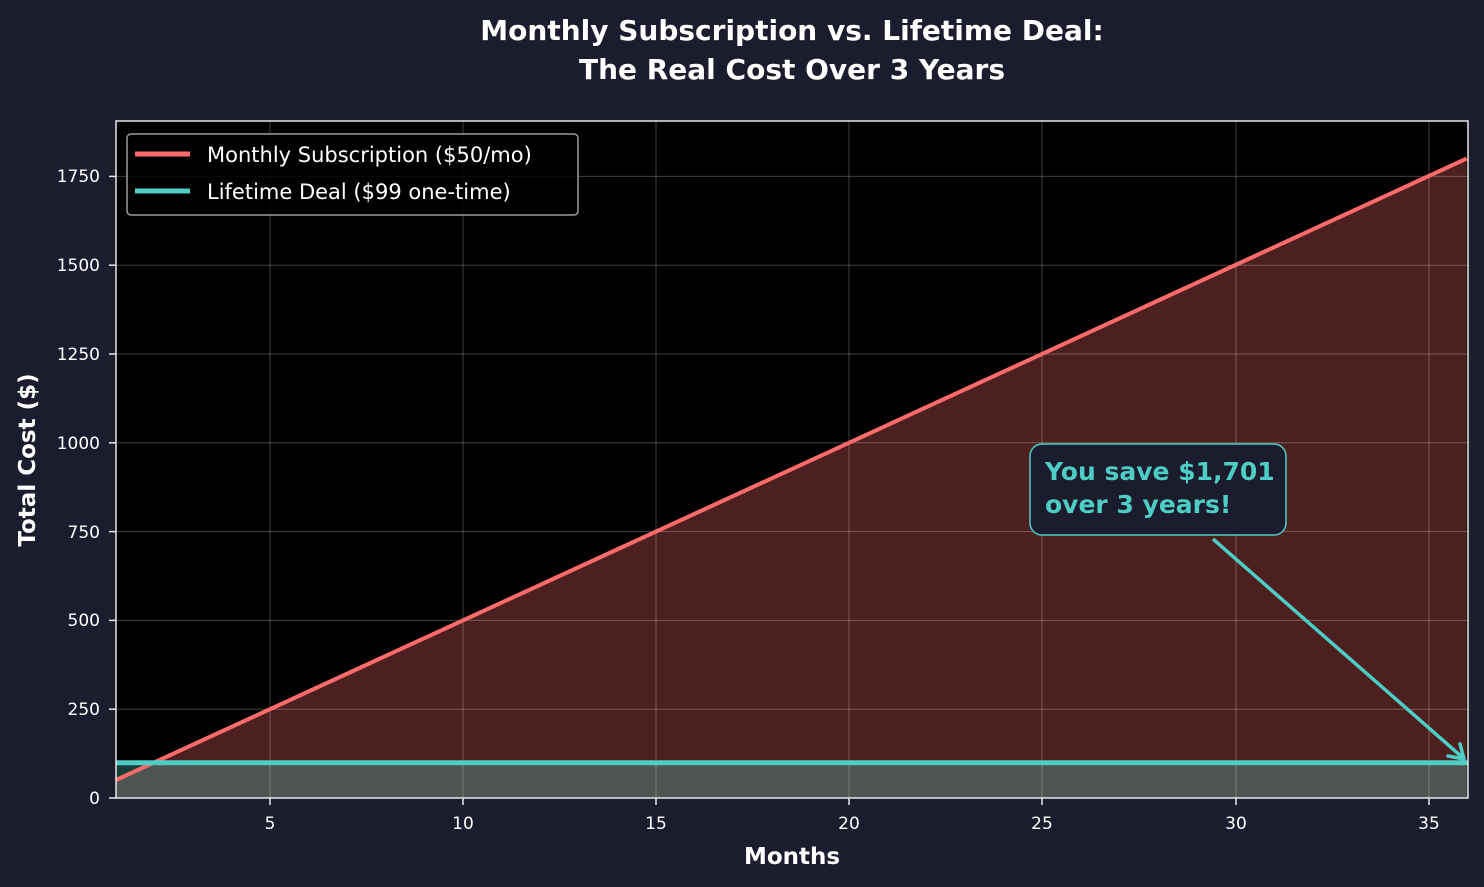 The image size is (1484, 887). Describe the element at coordinates (1159, 471) in the screenshot. I see `annotation-text-line-1: You save $1,701` at that location.